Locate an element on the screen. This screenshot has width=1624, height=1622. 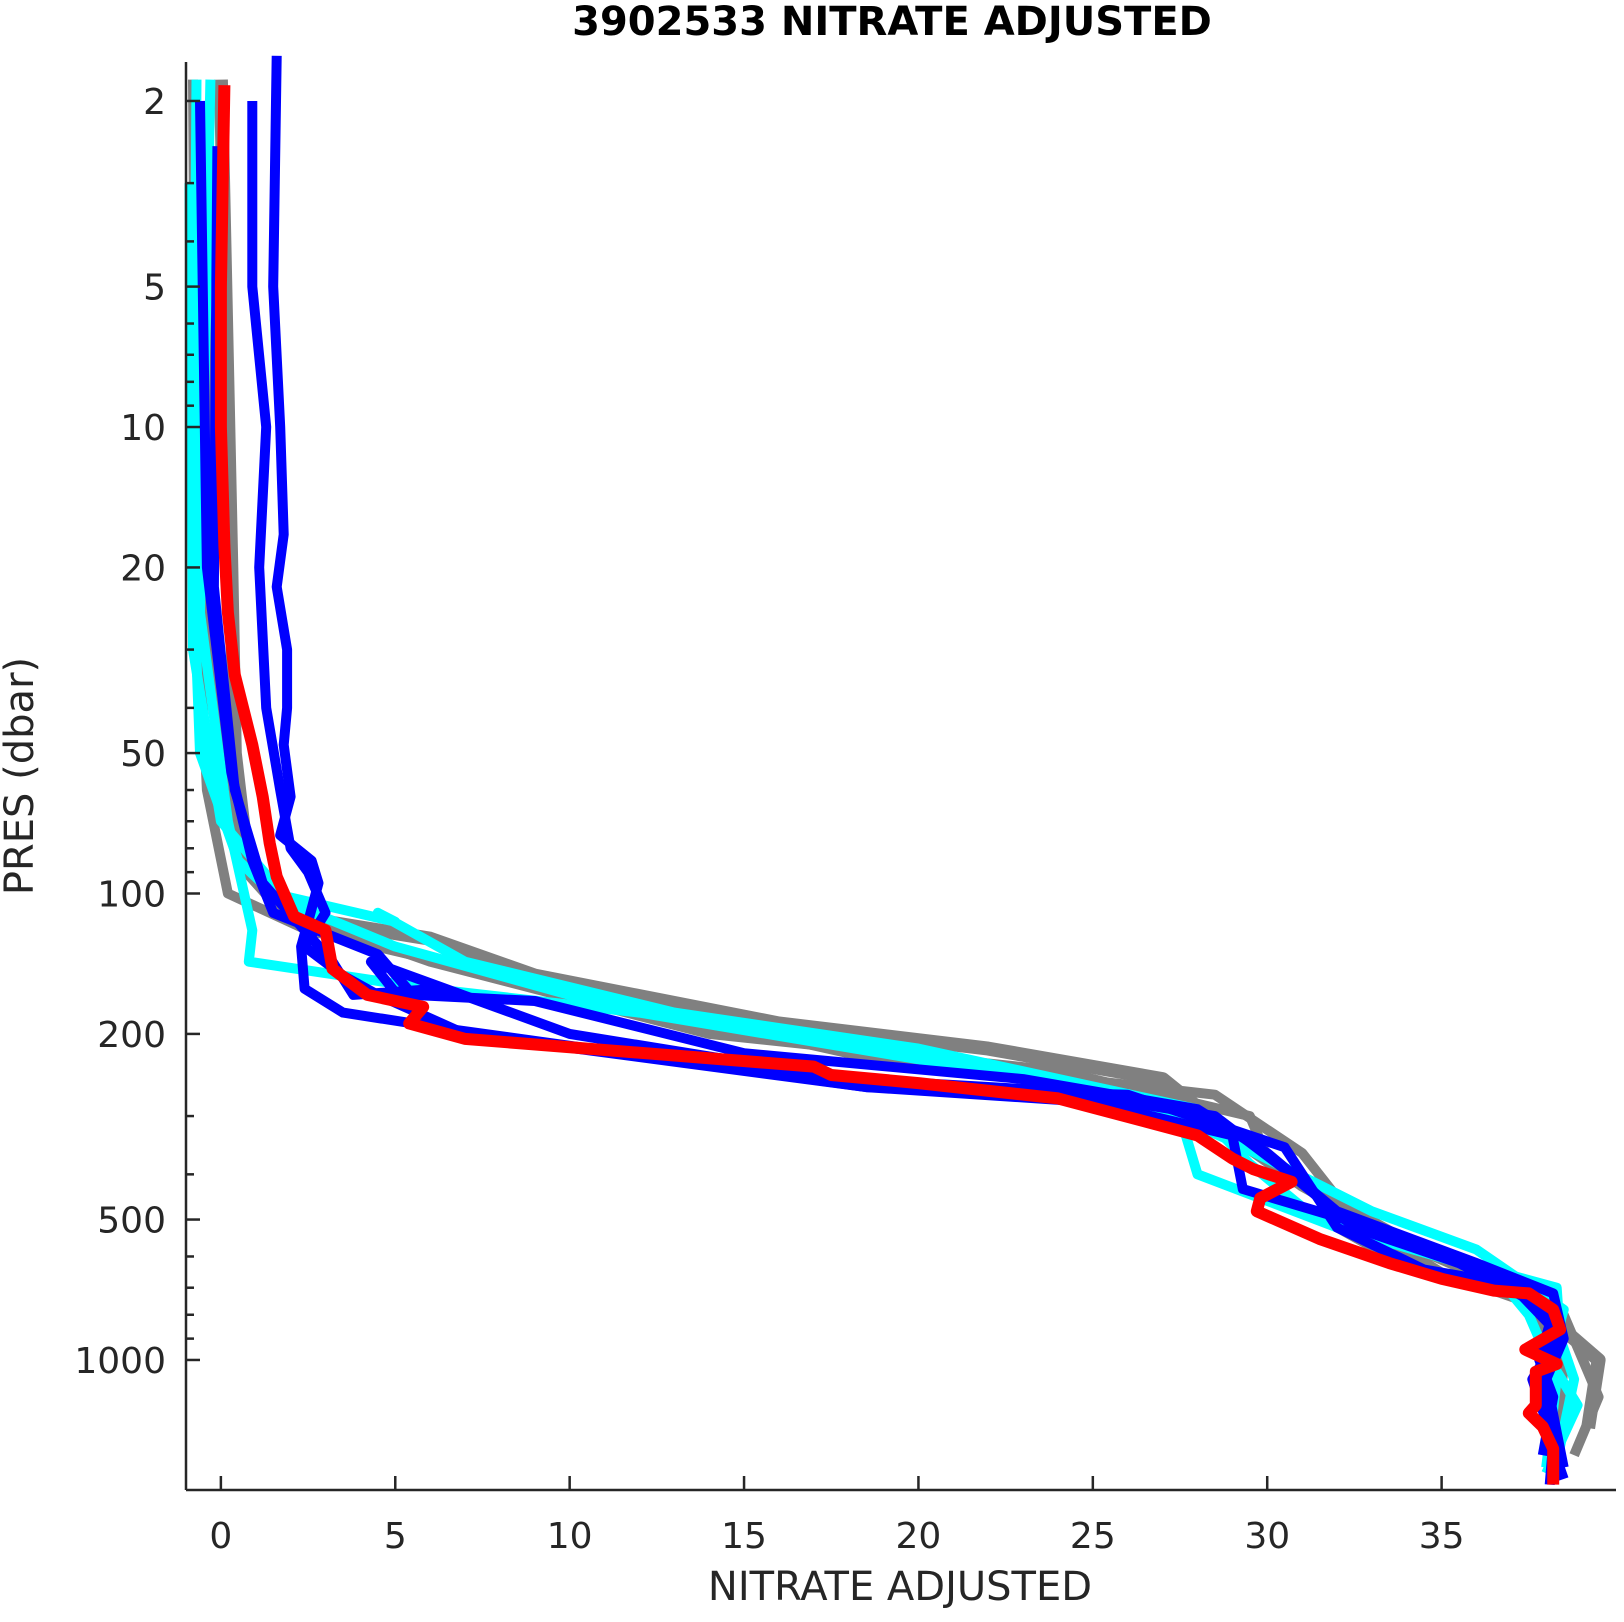
y-tick-label: 50 is located at coordinates (143, 754).